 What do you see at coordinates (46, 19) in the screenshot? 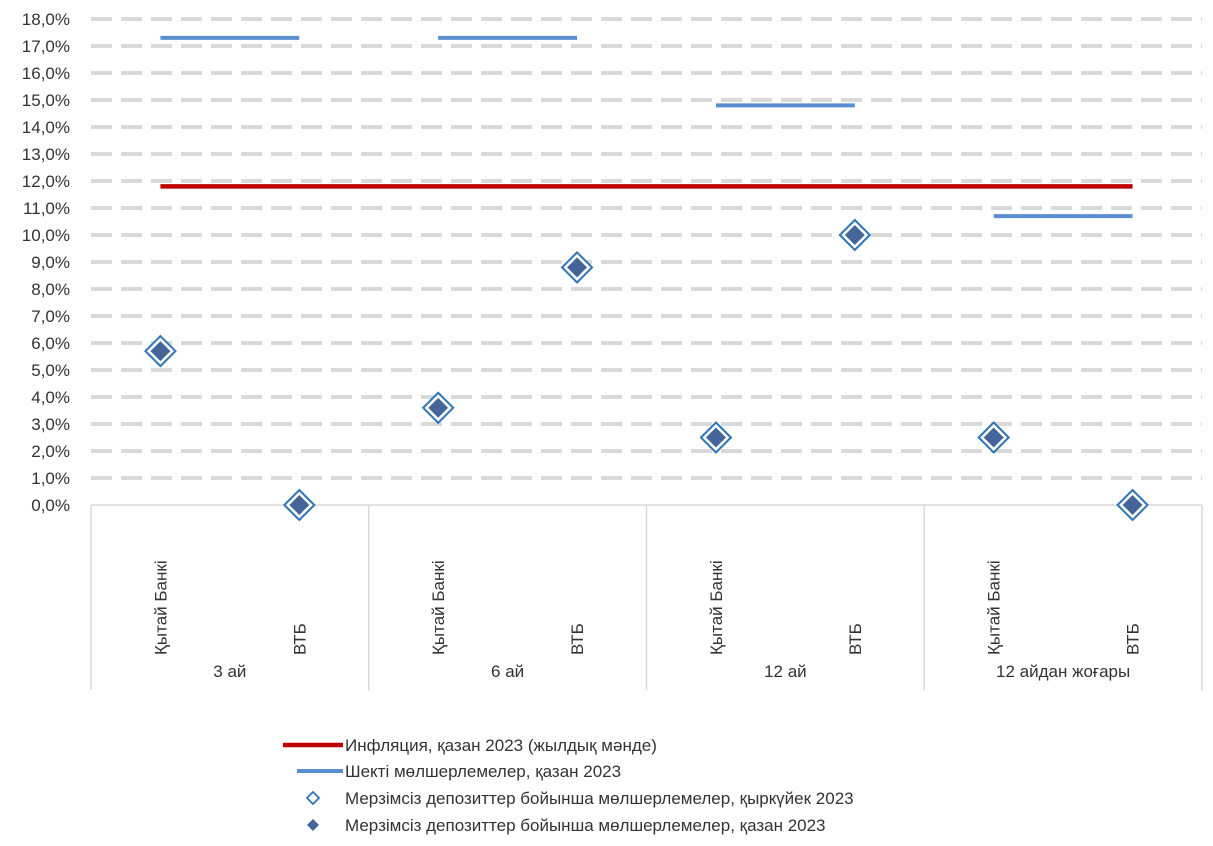
I see `y-tick-label: 18,0%` at bounding box center [46, 19].